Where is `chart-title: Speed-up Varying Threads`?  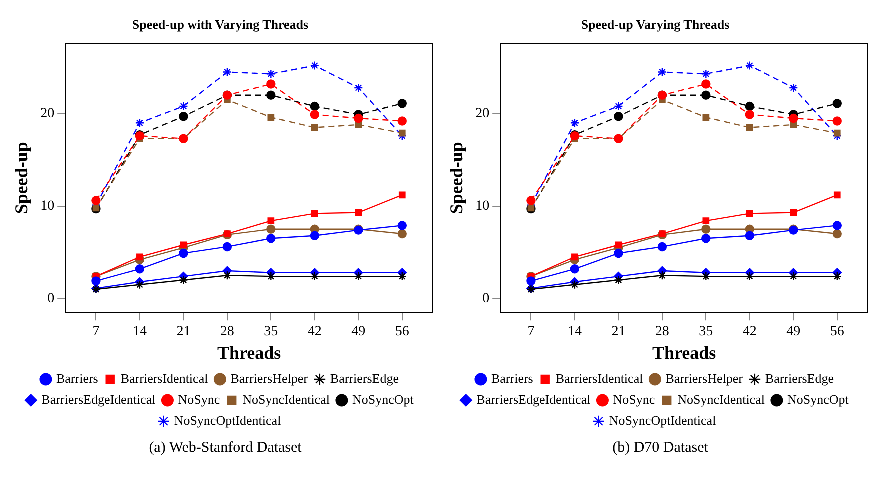
chart-title: Speed-up Varying Threads is located at coordinates (655, 24).